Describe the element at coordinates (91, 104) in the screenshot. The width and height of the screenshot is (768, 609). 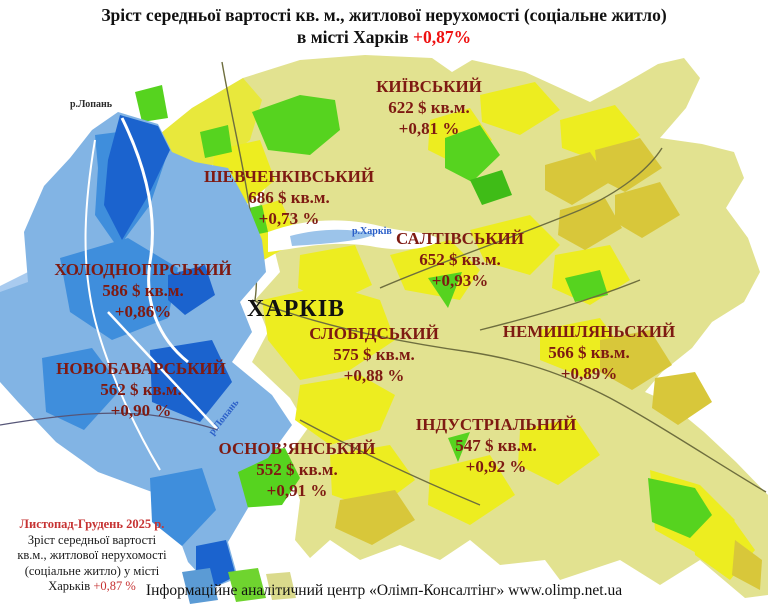
I see `river-label-lopan-north: р.Лопань` at that location.